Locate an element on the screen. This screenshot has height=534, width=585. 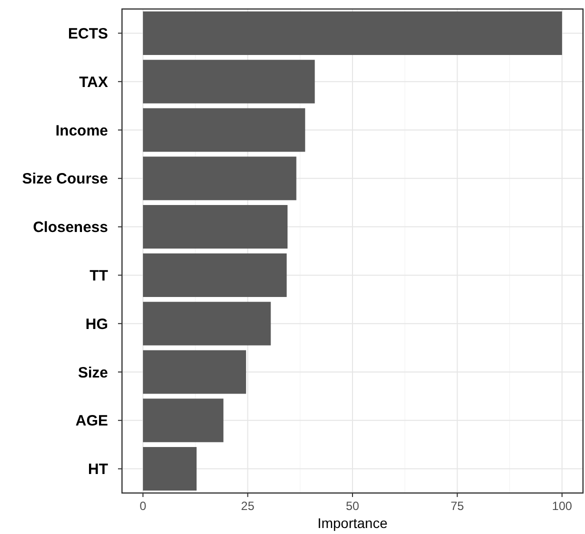
x-axis-title: Importance is located at coordinates (352, 523).